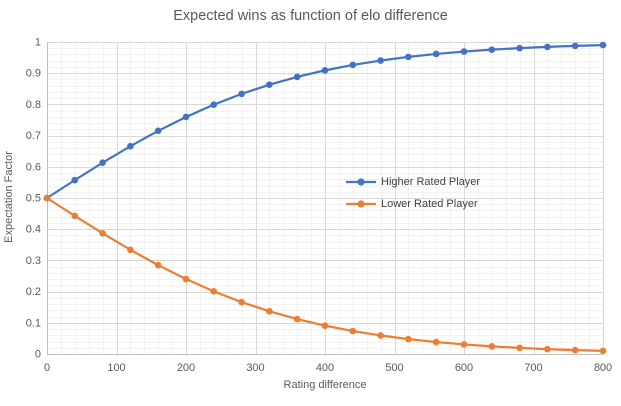  Describe the element at coordinates (33, 167) in the screenshot. I see `y-tick-label: 0.6` at that location.